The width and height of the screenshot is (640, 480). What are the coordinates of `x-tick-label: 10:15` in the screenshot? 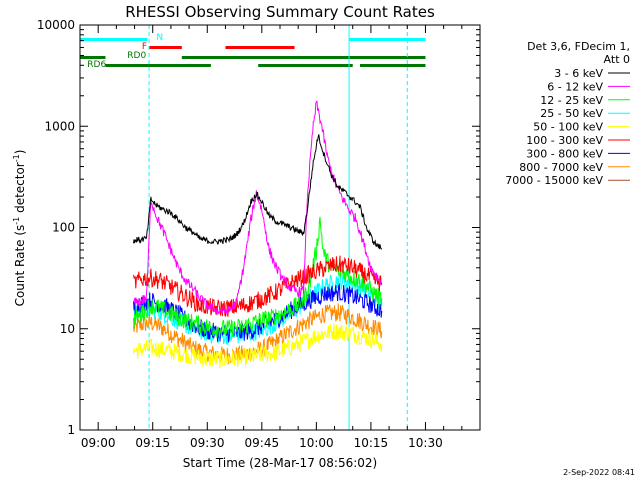 It's located at (371, 443).